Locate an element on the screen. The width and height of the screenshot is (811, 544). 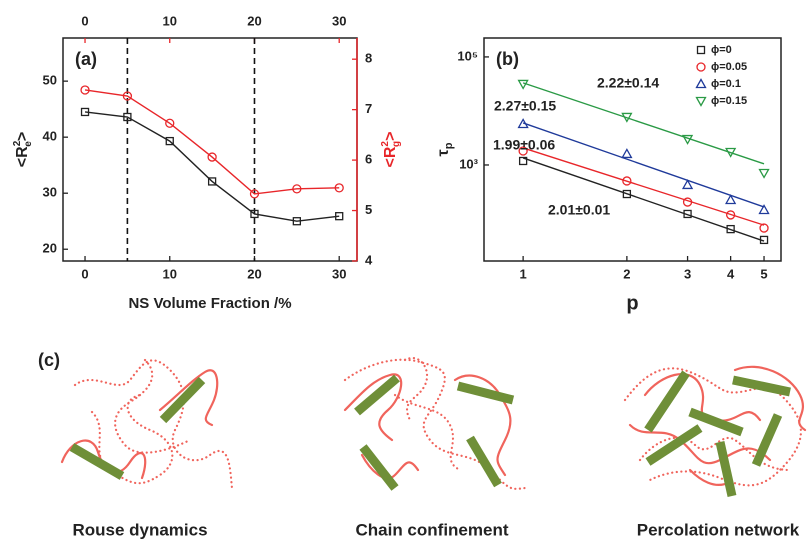
x-tick-label: 10 is located at coordinates (170, 273).